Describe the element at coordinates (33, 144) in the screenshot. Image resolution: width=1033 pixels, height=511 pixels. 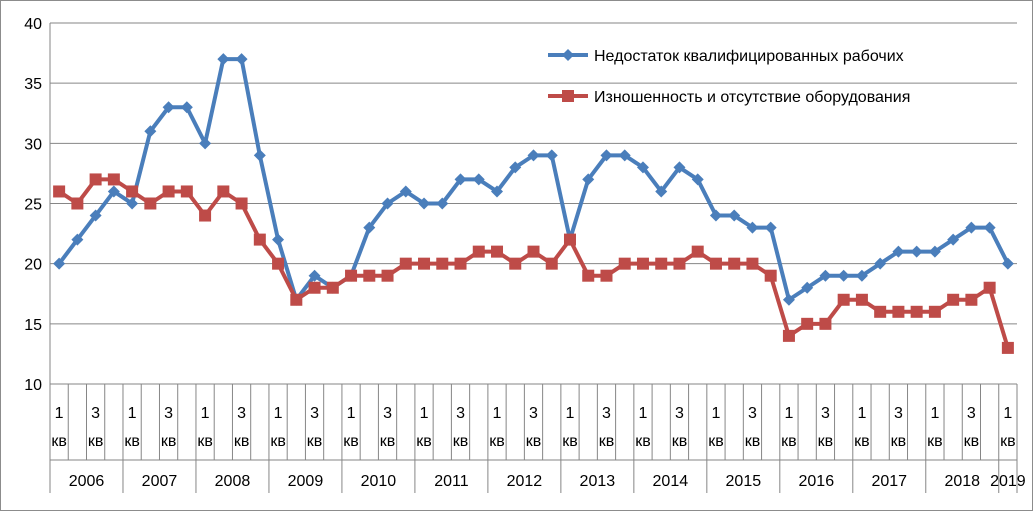
I see `y-tick-label: 30` at that location.